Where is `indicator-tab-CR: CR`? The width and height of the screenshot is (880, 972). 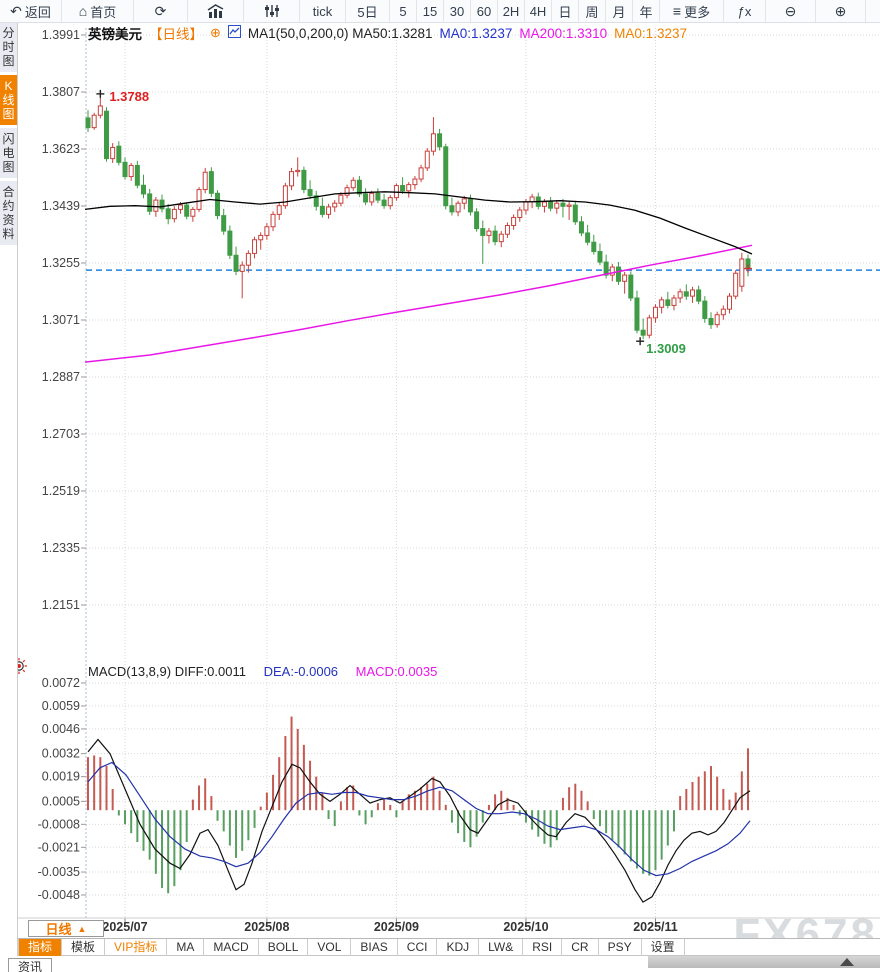
indicator-tab-CR: CR is located at coordinates (580, 947).